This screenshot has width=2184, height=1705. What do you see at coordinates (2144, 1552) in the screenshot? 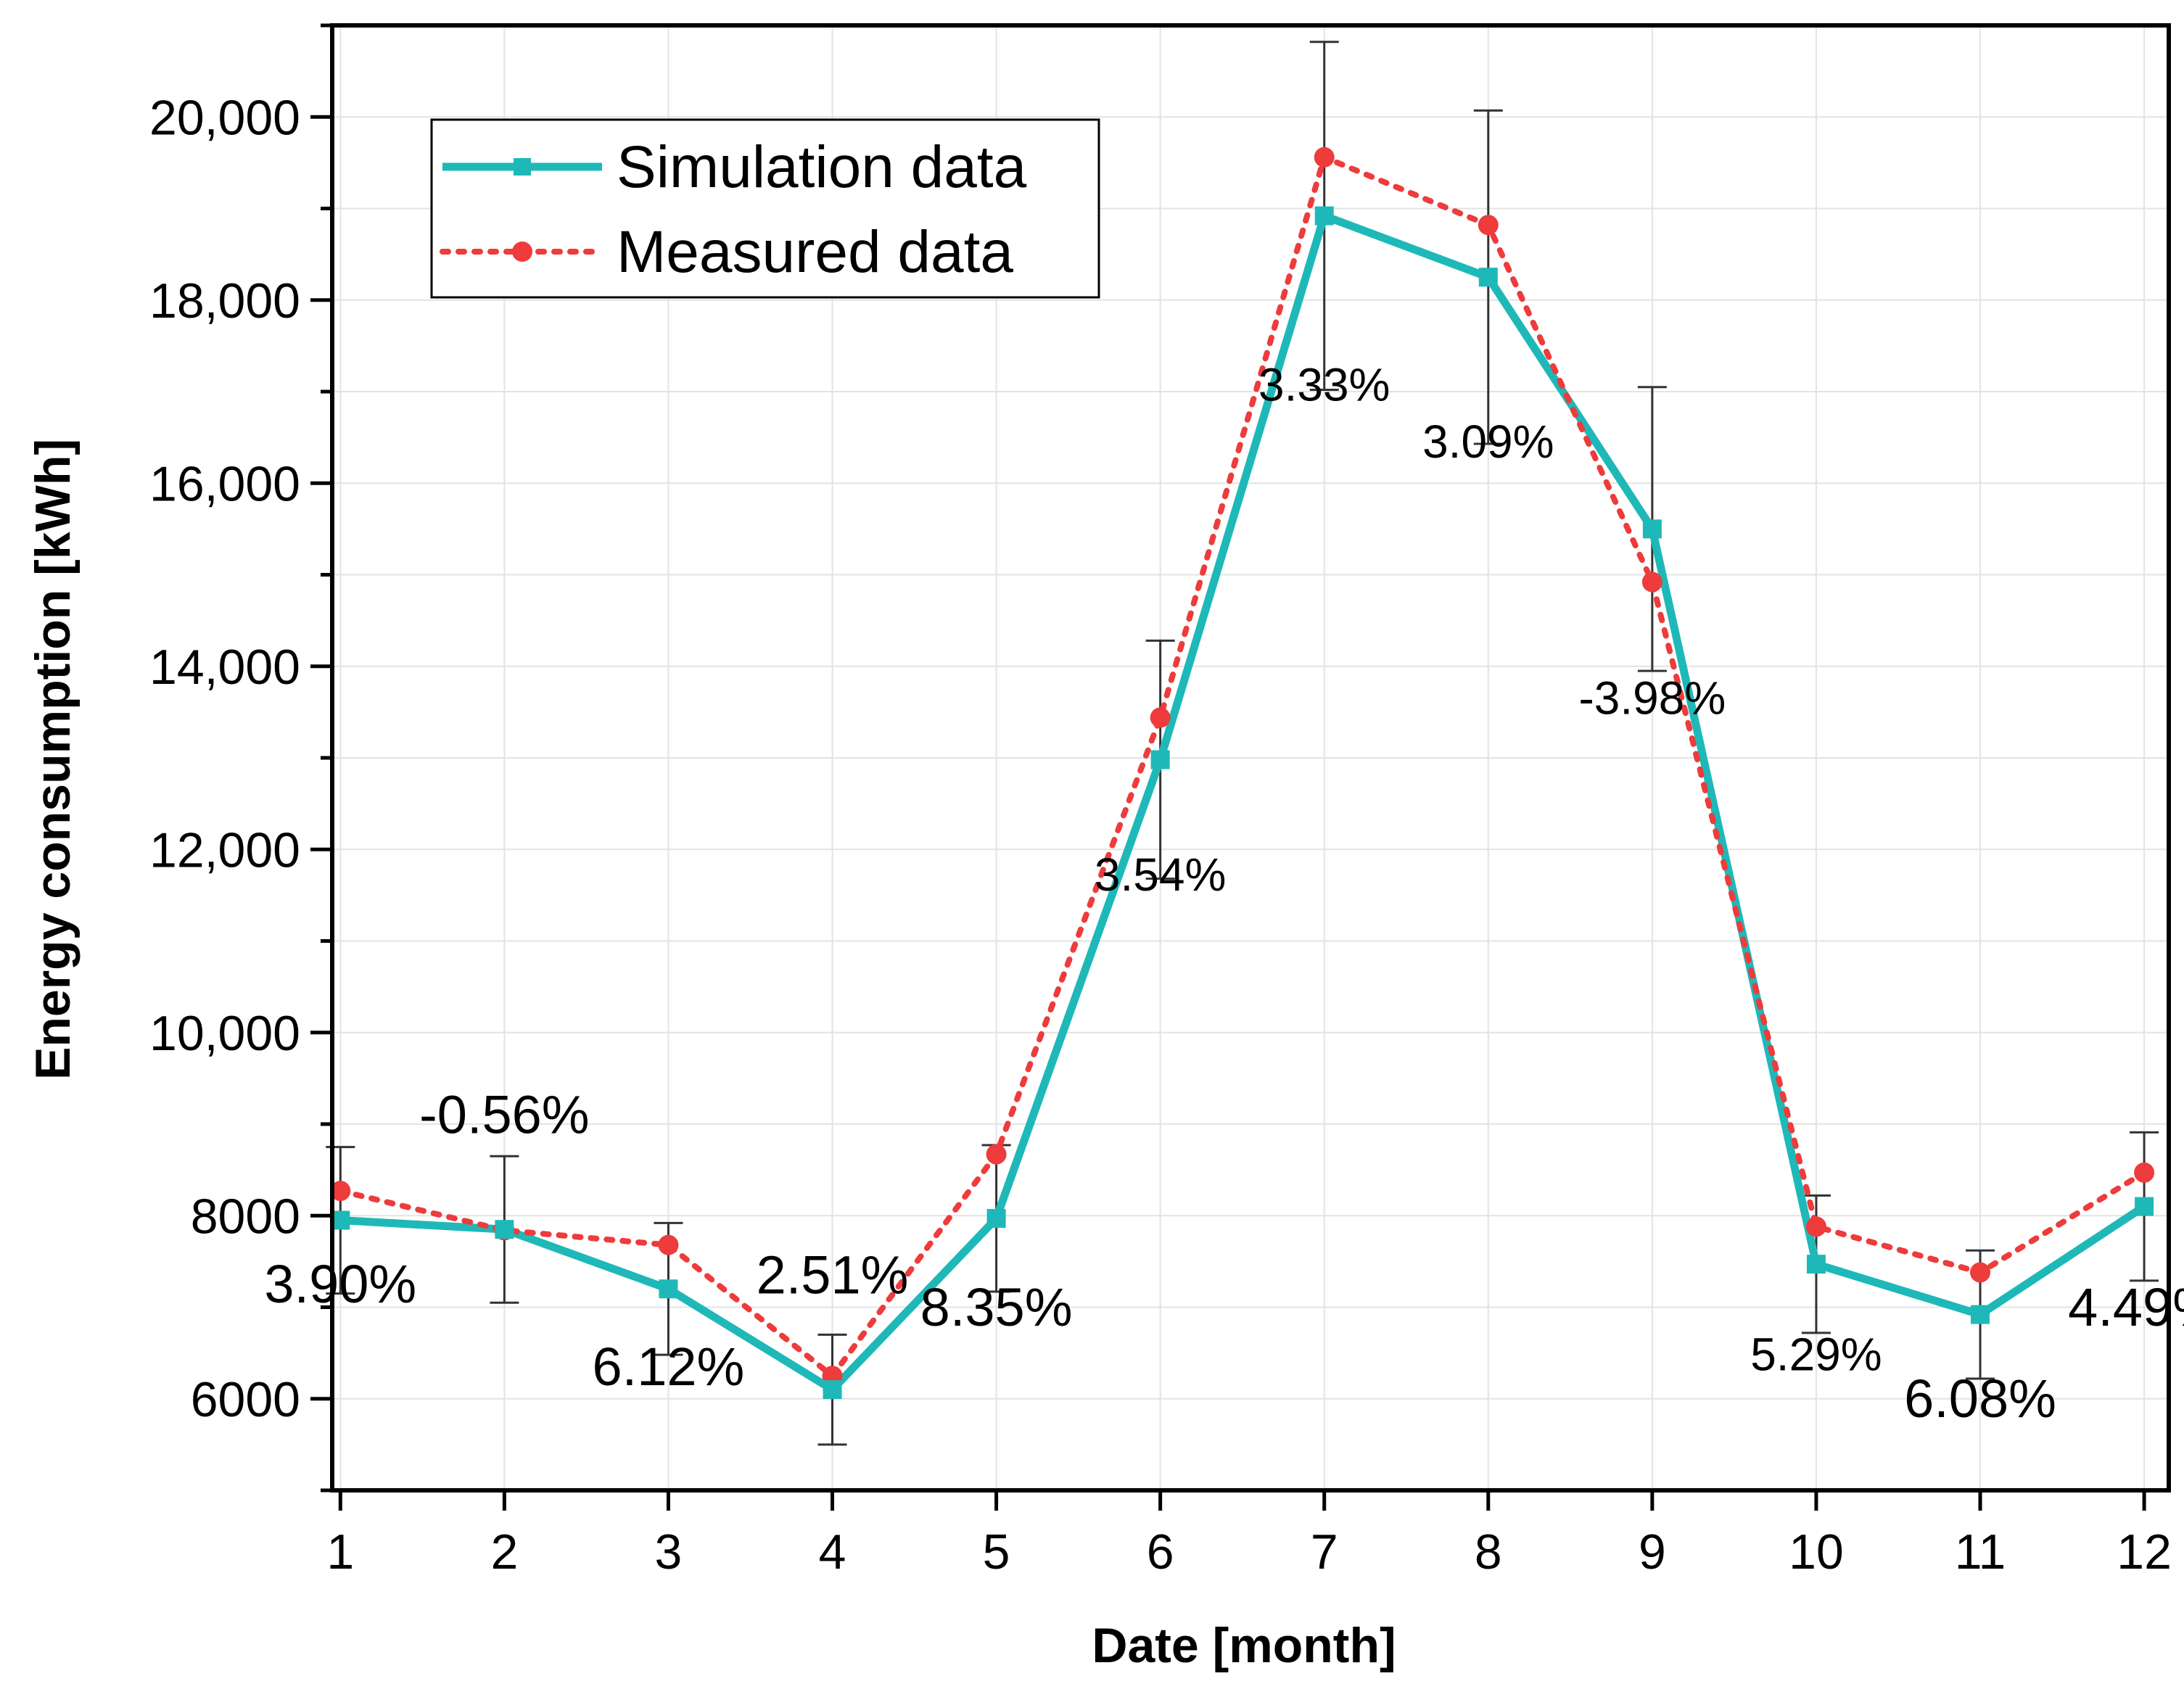
I see `x-tick-label: 12` at bounding box center [2144, 1552].